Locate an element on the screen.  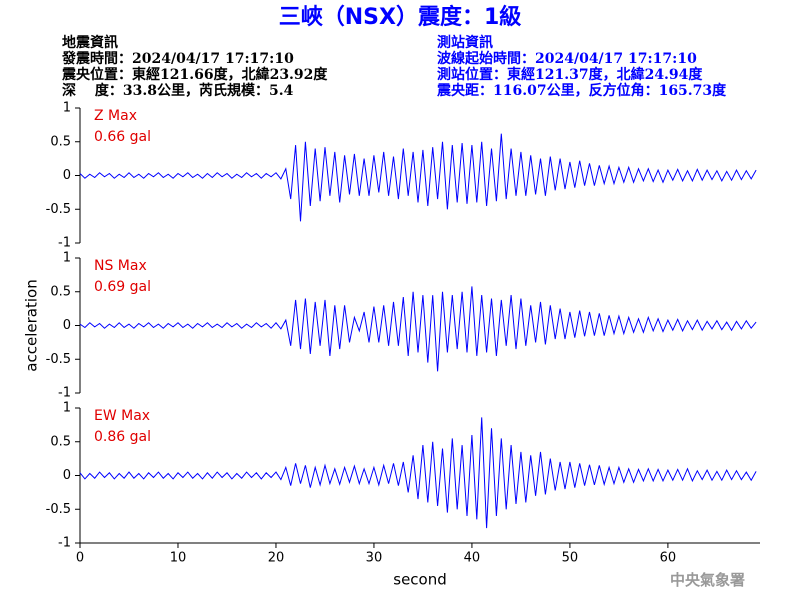
info-left: 發震時間：2024/04/17 17:17:10 is located at coordinates (177, 58).